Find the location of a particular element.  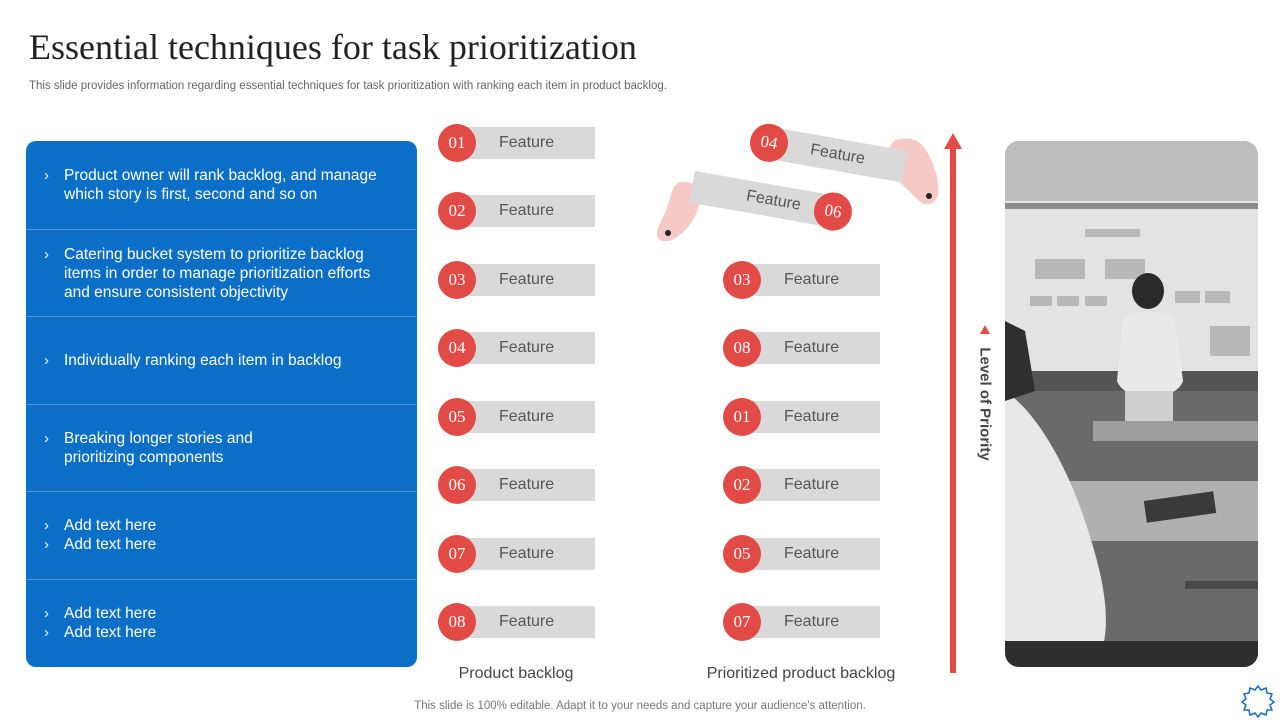

prioritized-feature-item: Feature 03 is located at coordinates (803, 280).